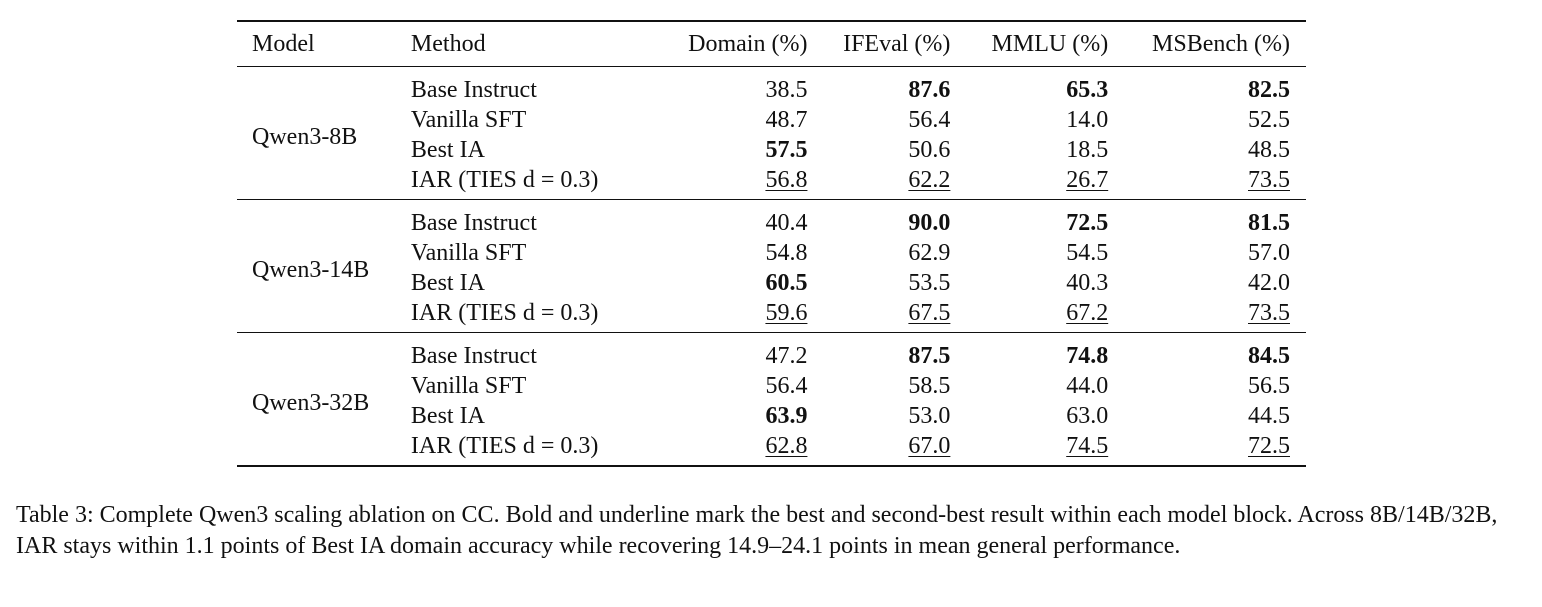 This screenshot has height=607, width=1542. What do you see at coordinates (786, 120) in the screenshot?
I see `domain-cell: 48.7` at bounding box center [786, 120].